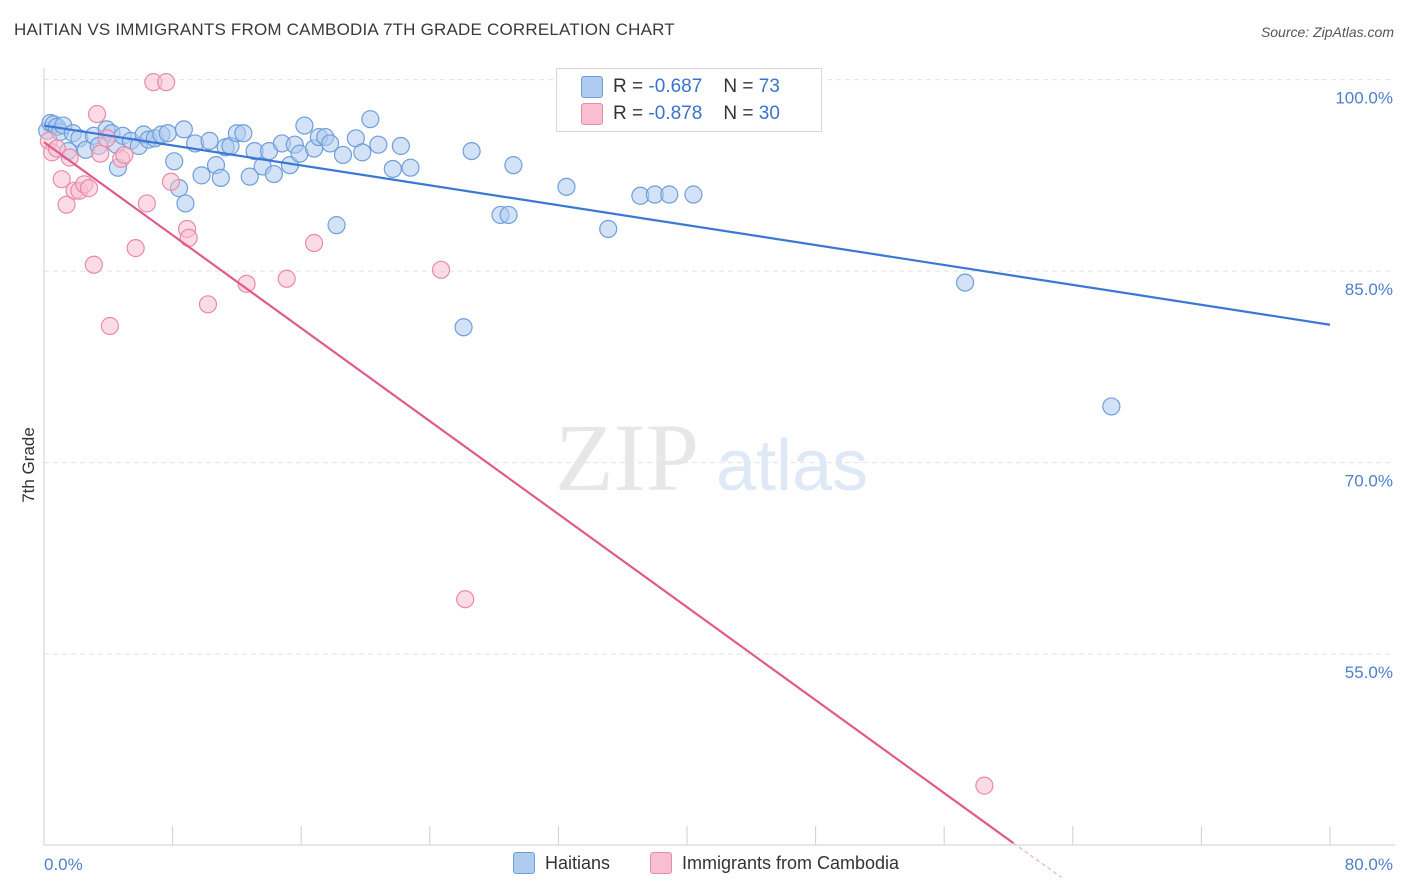 The width and height of the screenshot is (1406, 892). What do you see at coordinates (28, 465) in the screenshot?
I see `y-axis-label: 7th Grade` at bounding box center [28, 465].